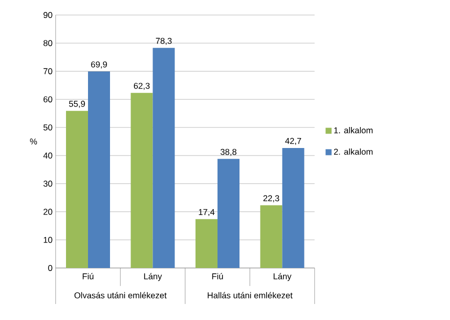  What do you see at coordinates (33, 141) in the screenshot?
I see `y-axis-title: %` at bounding box center [33, 141].